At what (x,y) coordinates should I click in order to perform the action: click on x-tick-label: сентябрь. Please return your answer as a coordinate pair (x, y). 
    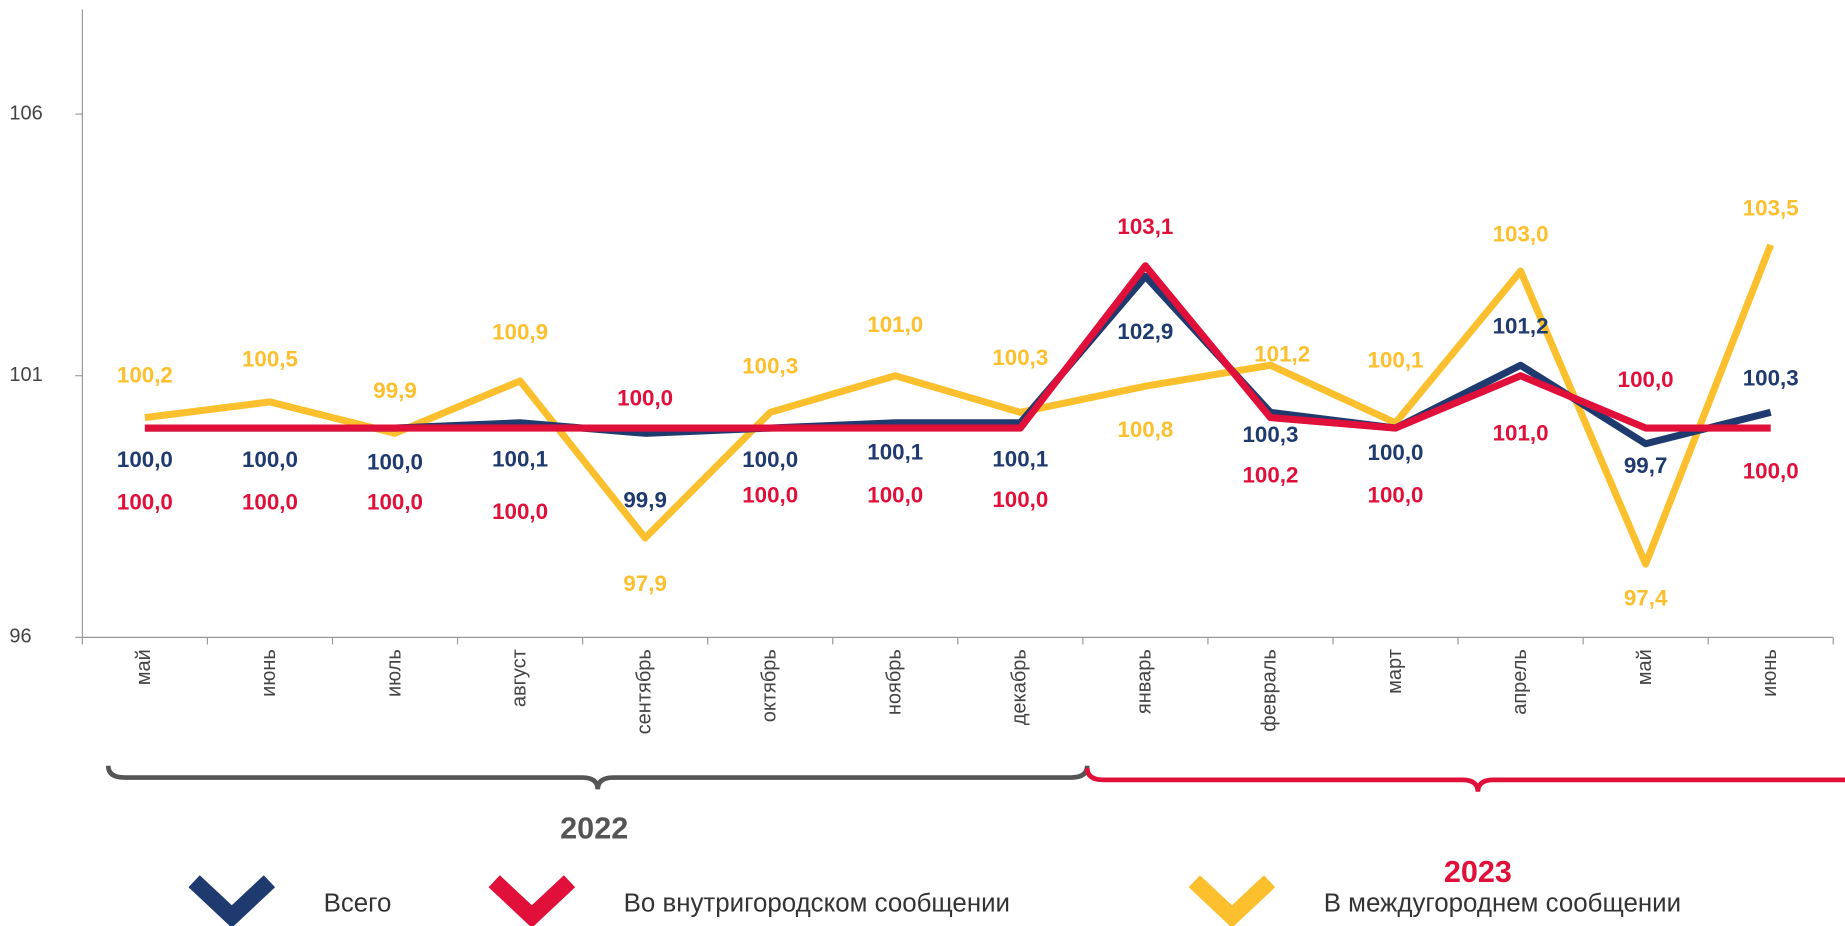
    Looking at the image, I should click on (644, 691).